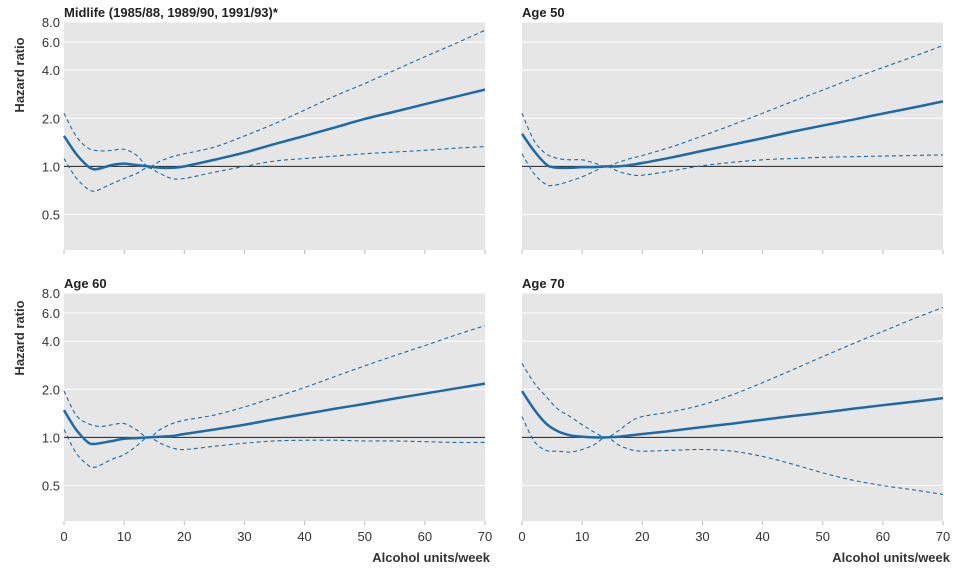  I want to click on y-axis-label-bottom: Hazard ratio, so click(19, 337).